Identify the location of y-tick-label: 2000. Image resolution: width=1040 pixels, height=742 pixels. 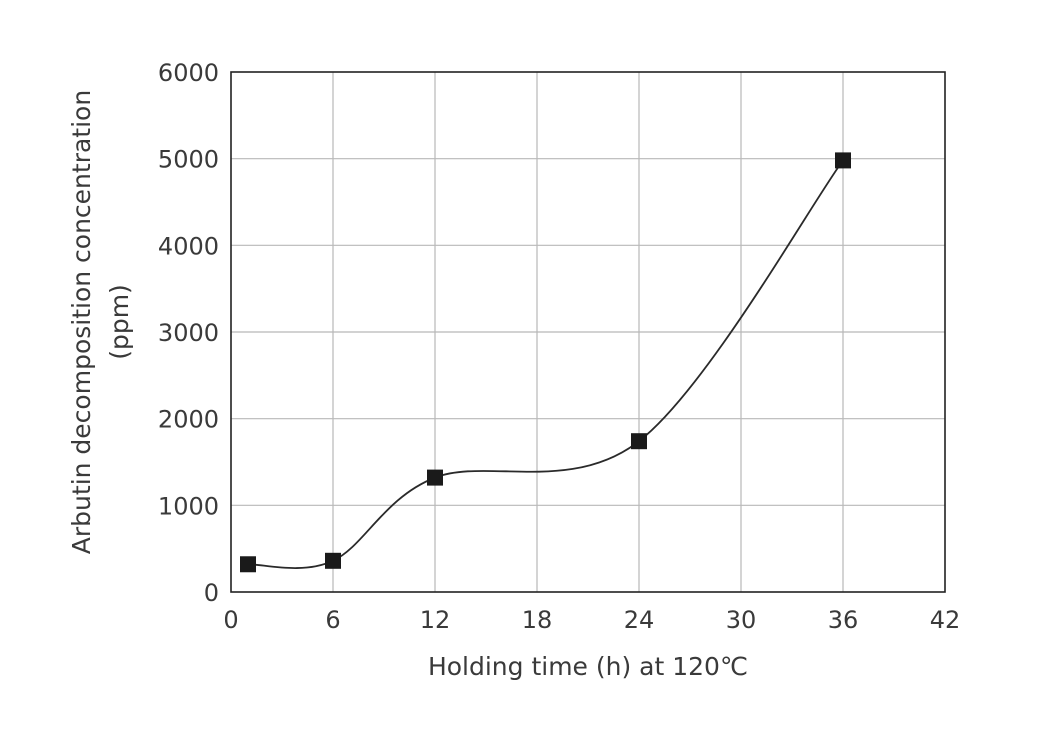
(188, 420).